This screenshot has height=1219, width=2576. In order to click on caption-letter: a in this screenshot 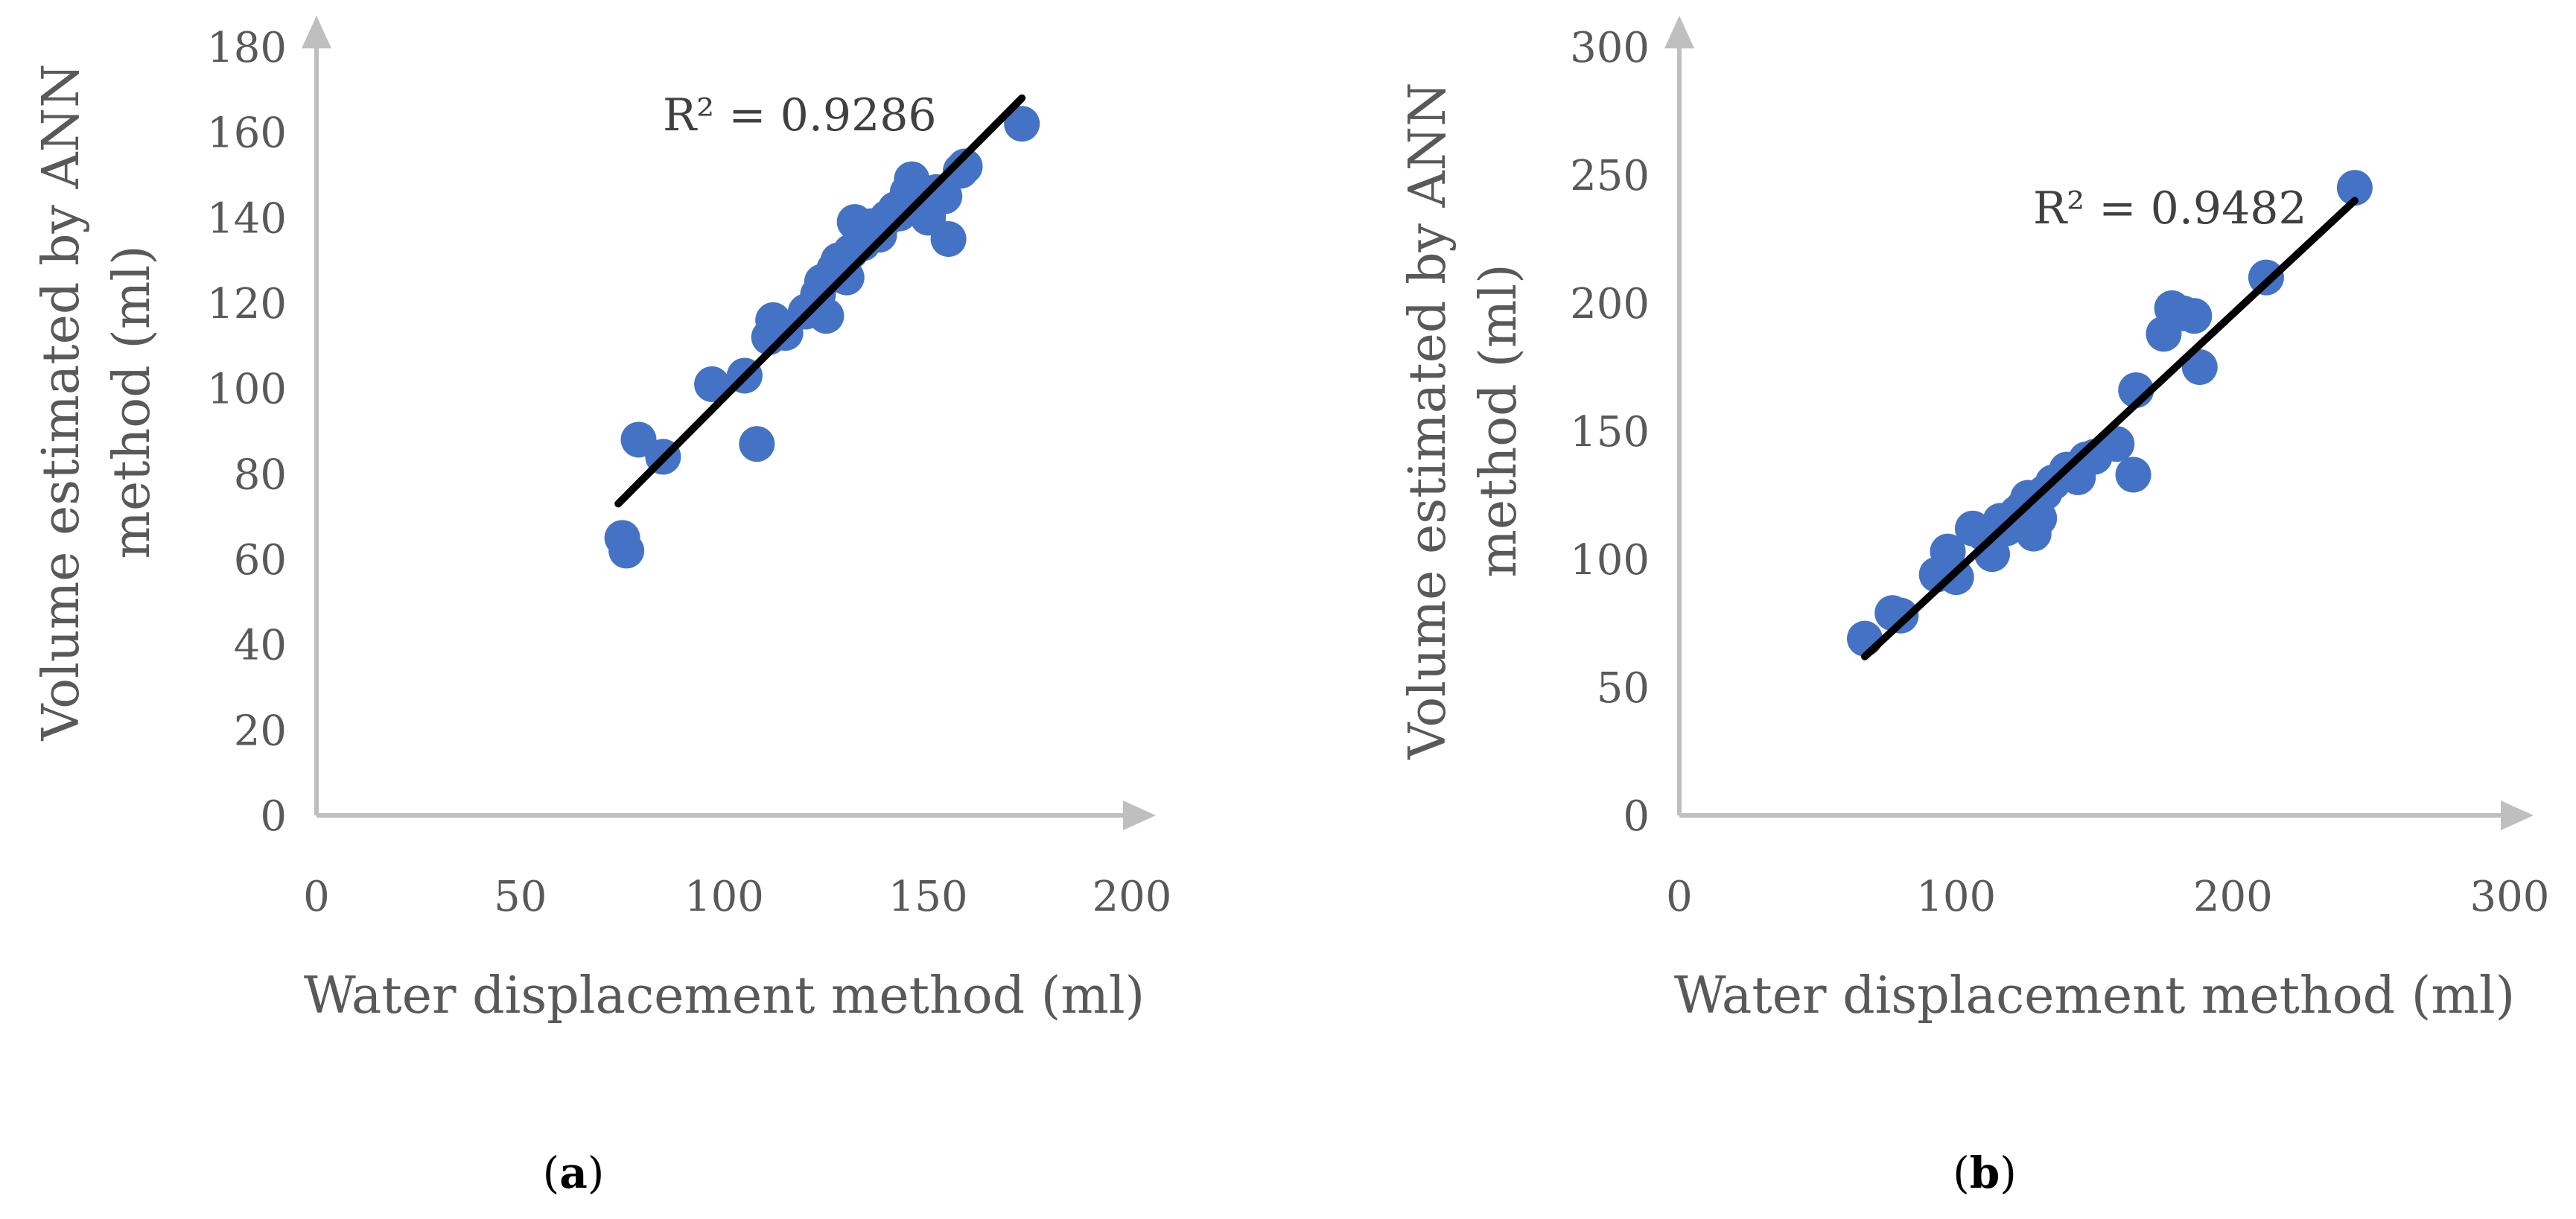, I will do `click(573, 1173)`.